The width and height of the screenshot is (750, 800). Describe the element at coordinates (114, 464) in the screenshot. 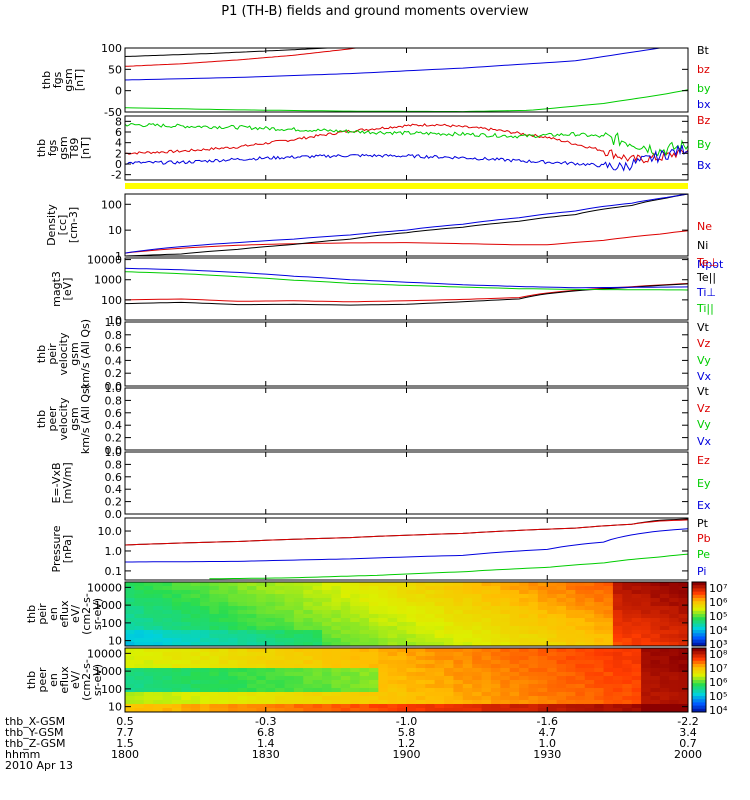

I see `ytick-label: 0.8` at that location.